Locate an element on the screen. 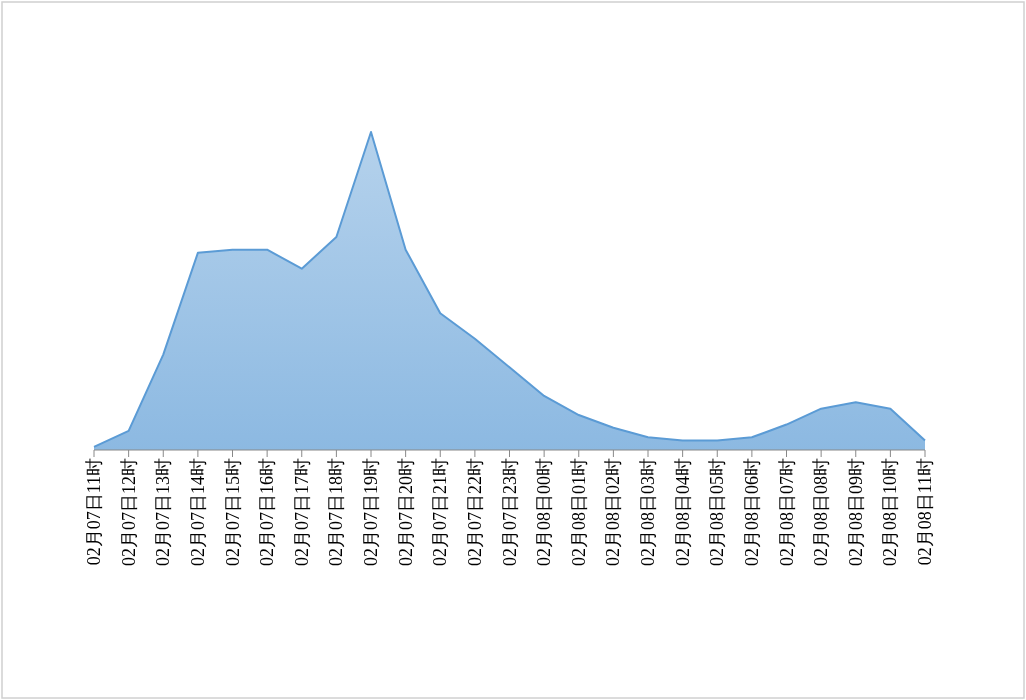 The width and height of the screenshot is (1026, 700). x-tick-label: 02月08日03时 is located at coordinates (648, 512).